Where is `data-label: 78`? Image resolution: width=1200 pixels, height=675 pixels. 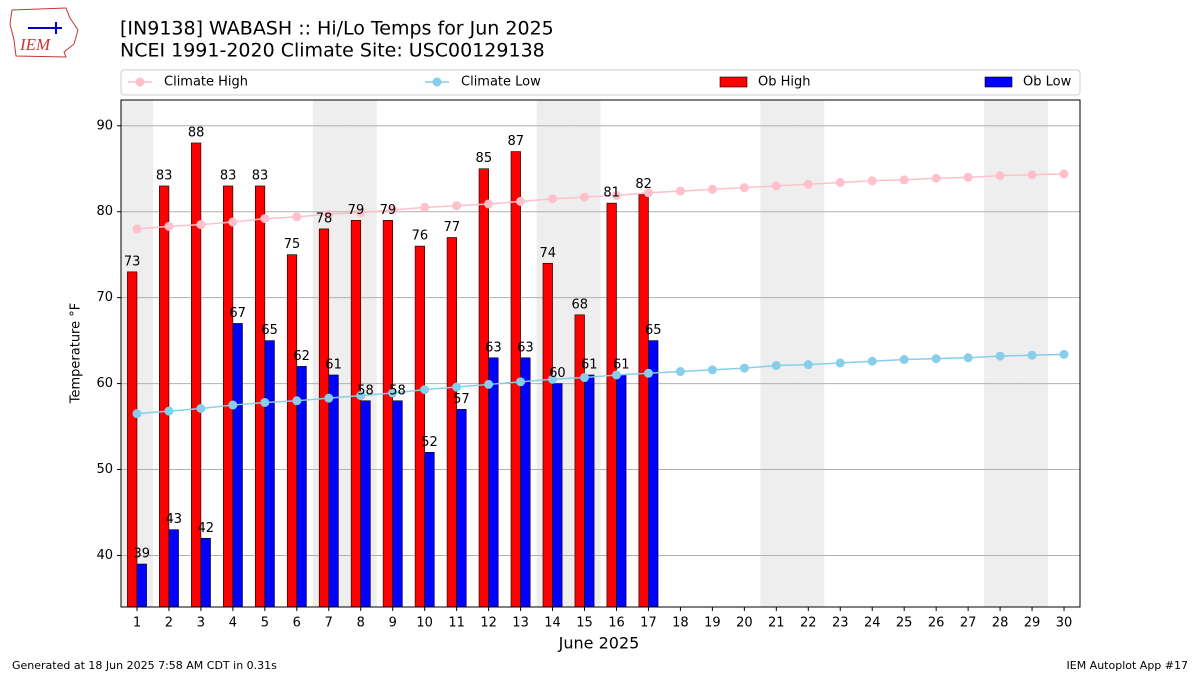 data-label: 78 is located at coordinates (324, 218).